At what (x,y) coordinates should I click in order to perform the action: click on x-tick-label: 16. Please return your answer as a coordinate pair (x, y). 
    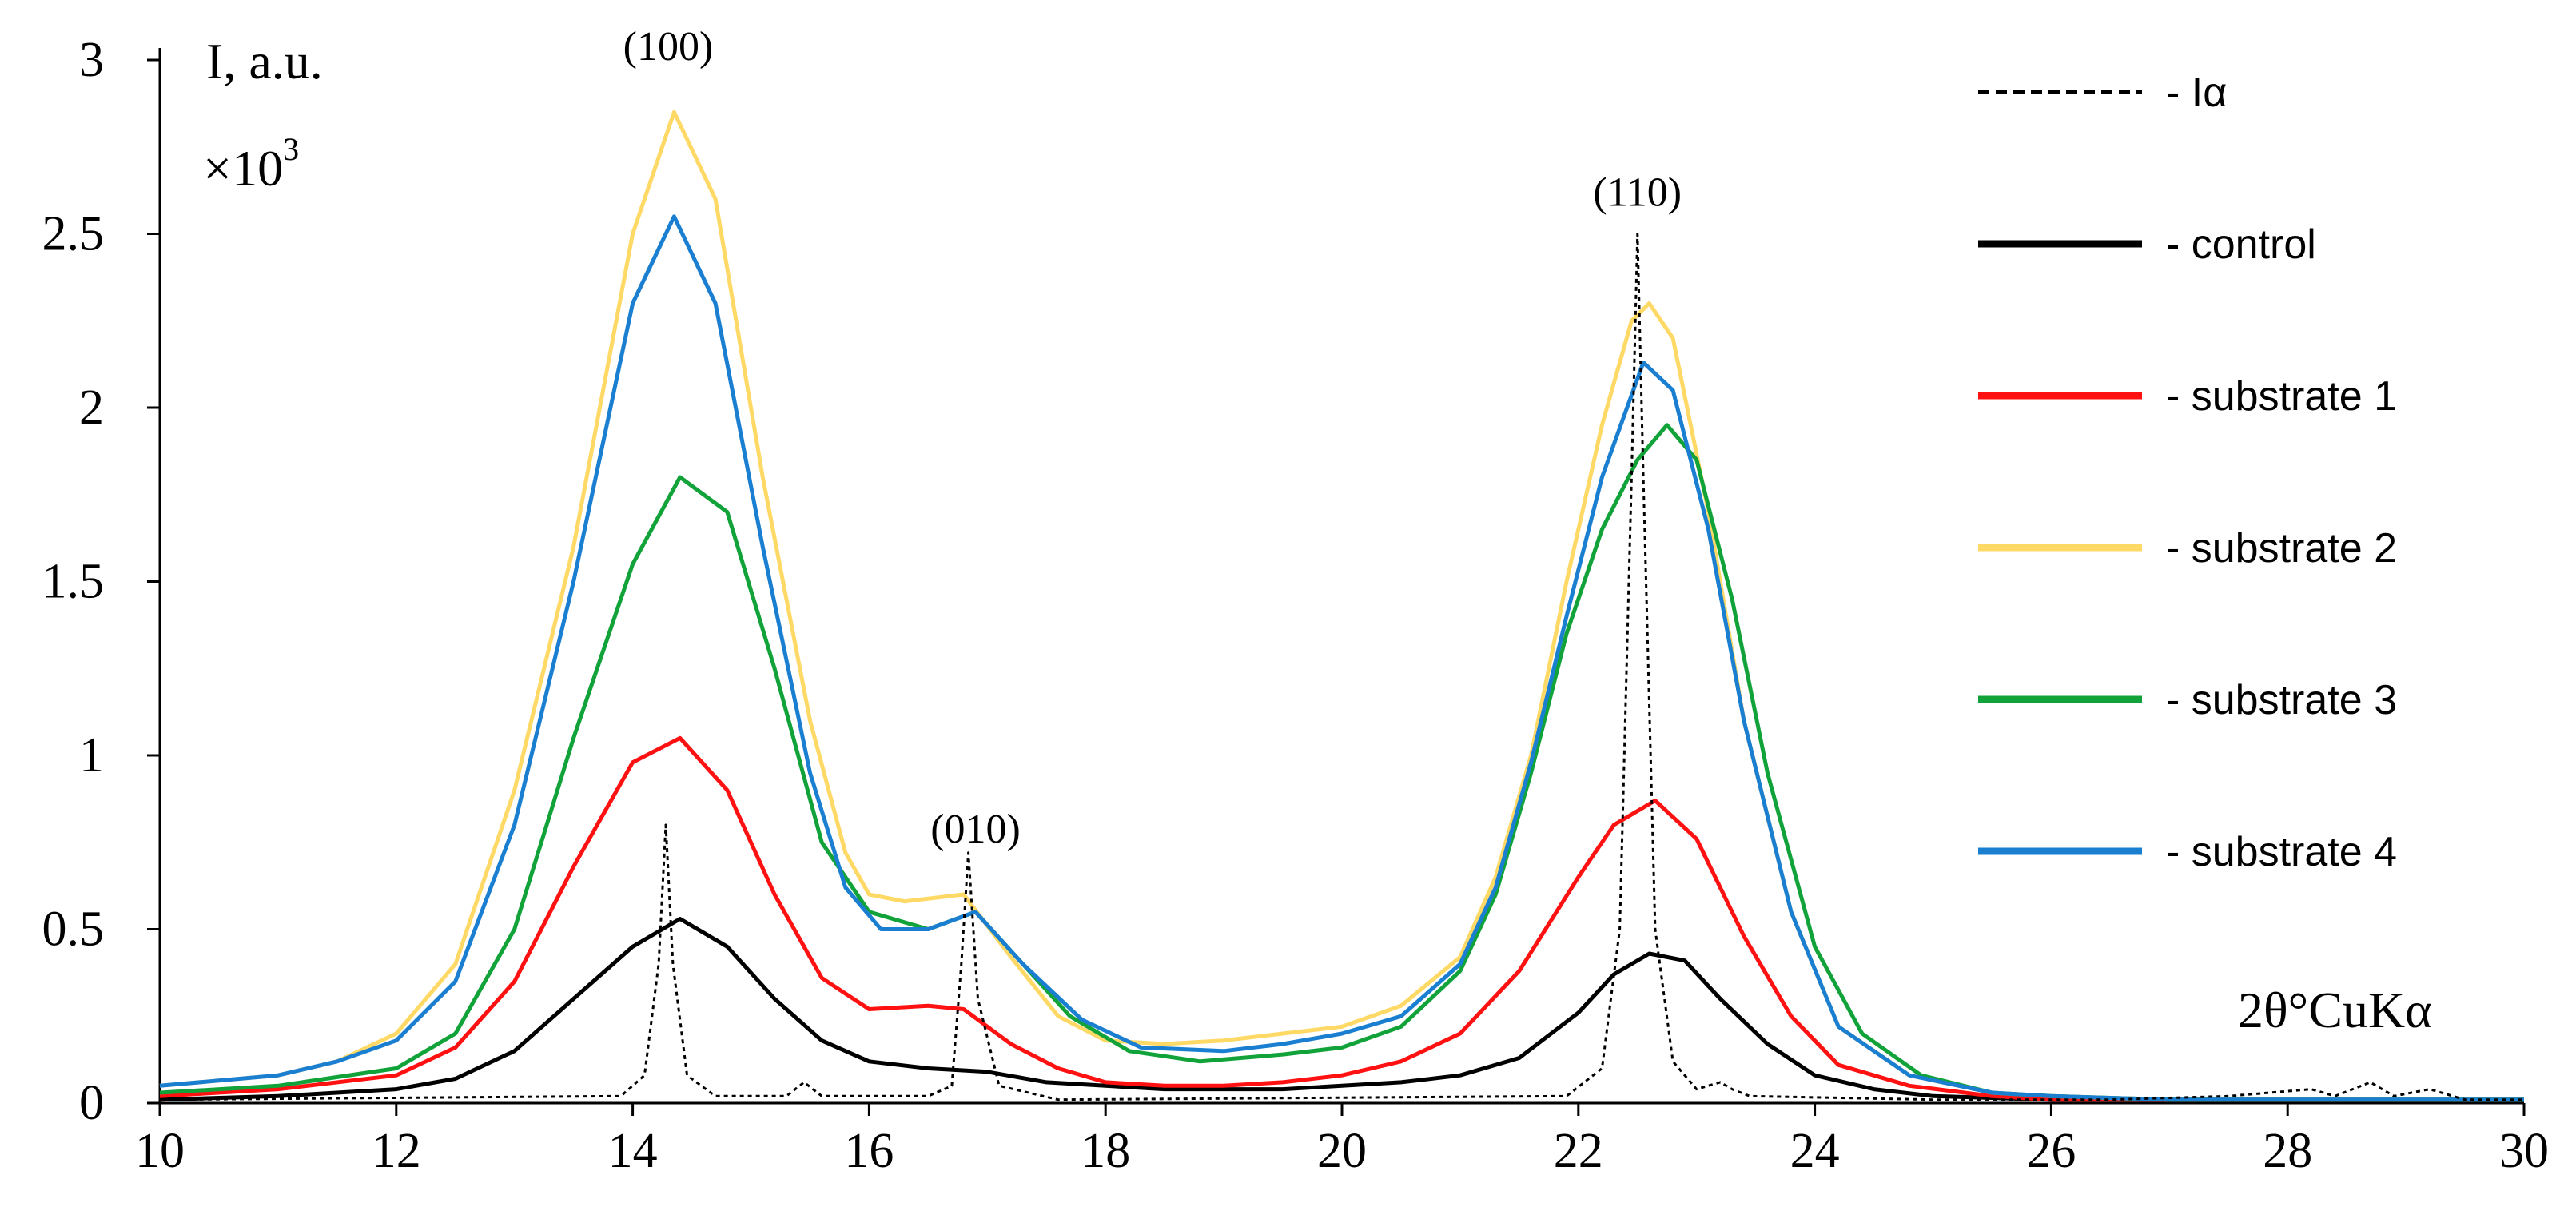
    Looking at the image, I should click on (869, 1151).